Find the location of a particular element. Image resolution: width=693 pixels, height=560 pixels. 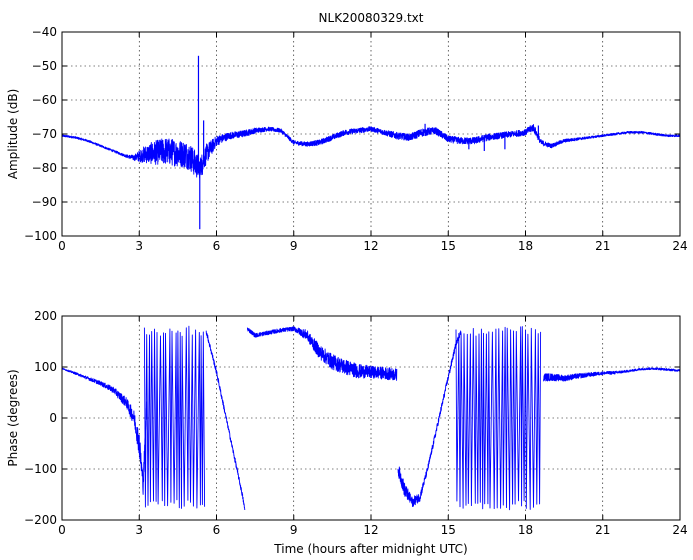

phase-xtick-label: 24 is located at coordinates (679, 530).